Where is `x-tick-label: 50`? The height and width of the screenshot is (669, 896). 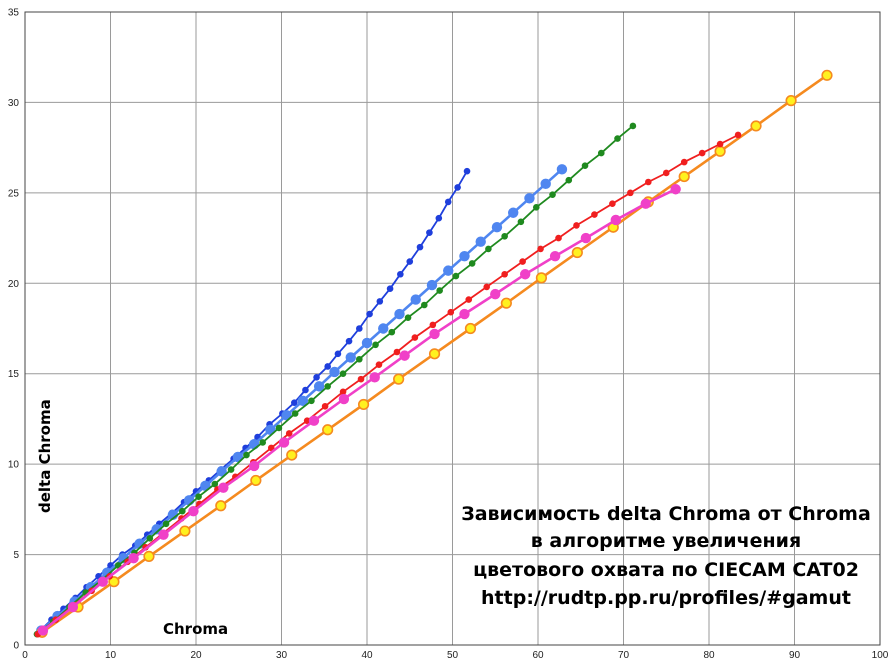 x-tick-label: 50 is located at coordinates (453, 655).